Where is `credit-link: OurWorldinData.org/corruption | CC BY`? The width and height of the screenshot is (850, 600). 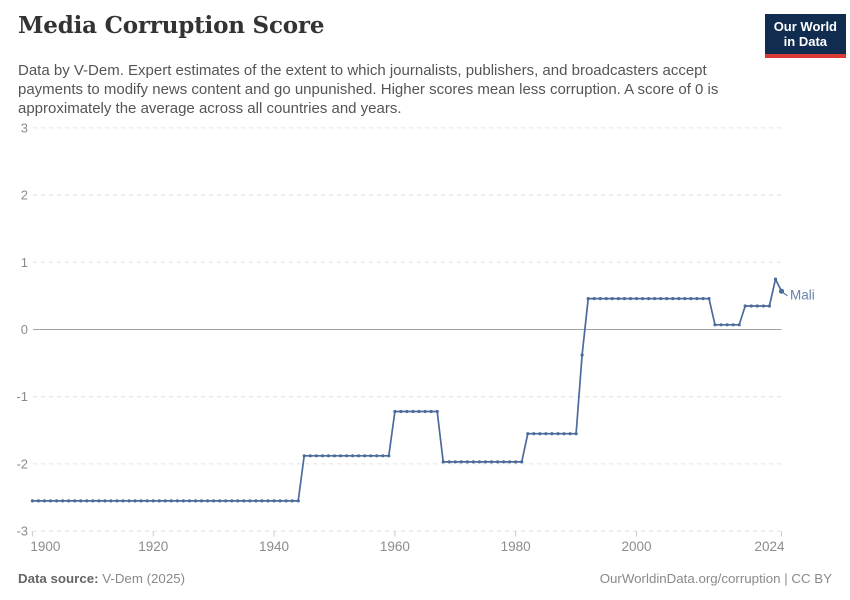
credit-link: OurWorldinData.org/corruption | CC BY is located at coordinates (715, 578).